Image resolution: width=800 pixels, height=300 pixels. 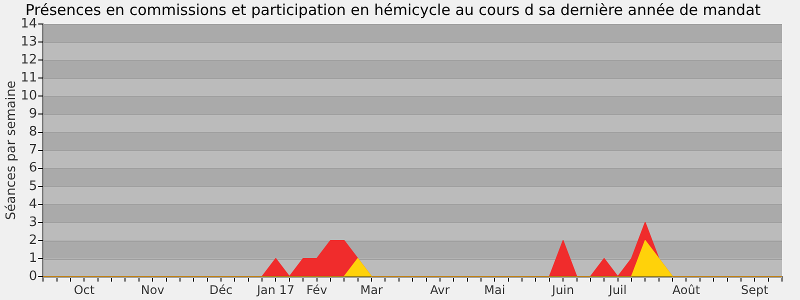 What do you see at coordinates (317, 289) in the screenshot?
I see `x-tick-label: Fév` at bounding box center [317, 289].